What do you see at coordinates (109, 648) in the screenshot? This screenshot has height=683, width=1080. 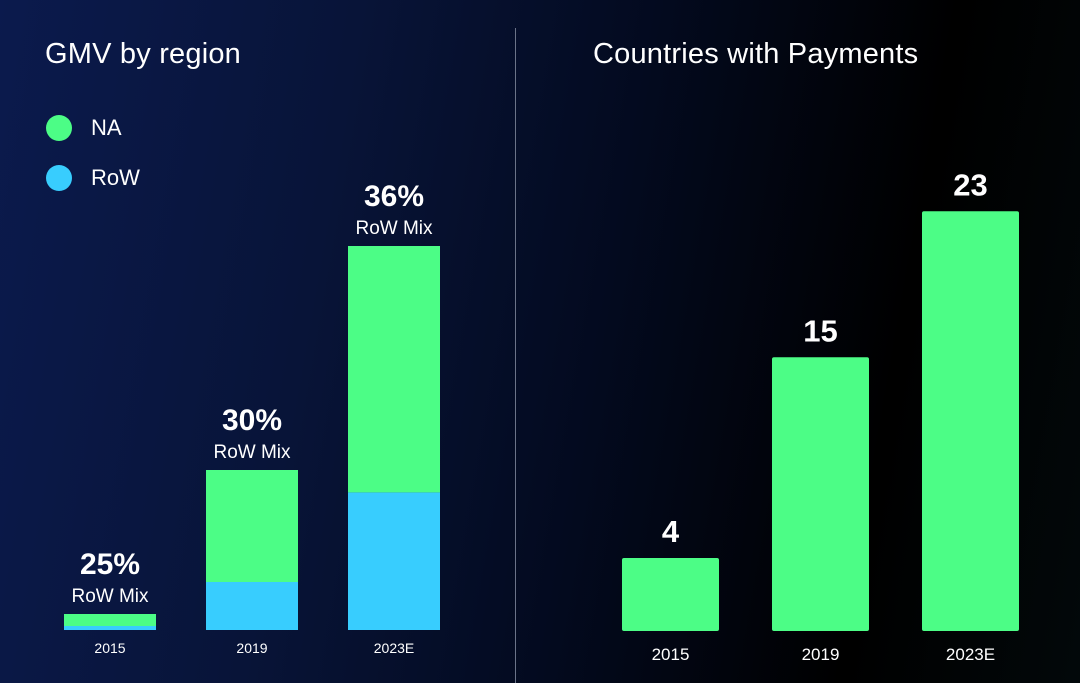 I see `gmv-x-tick-2015: 2015` at bounding box center [109, 648].